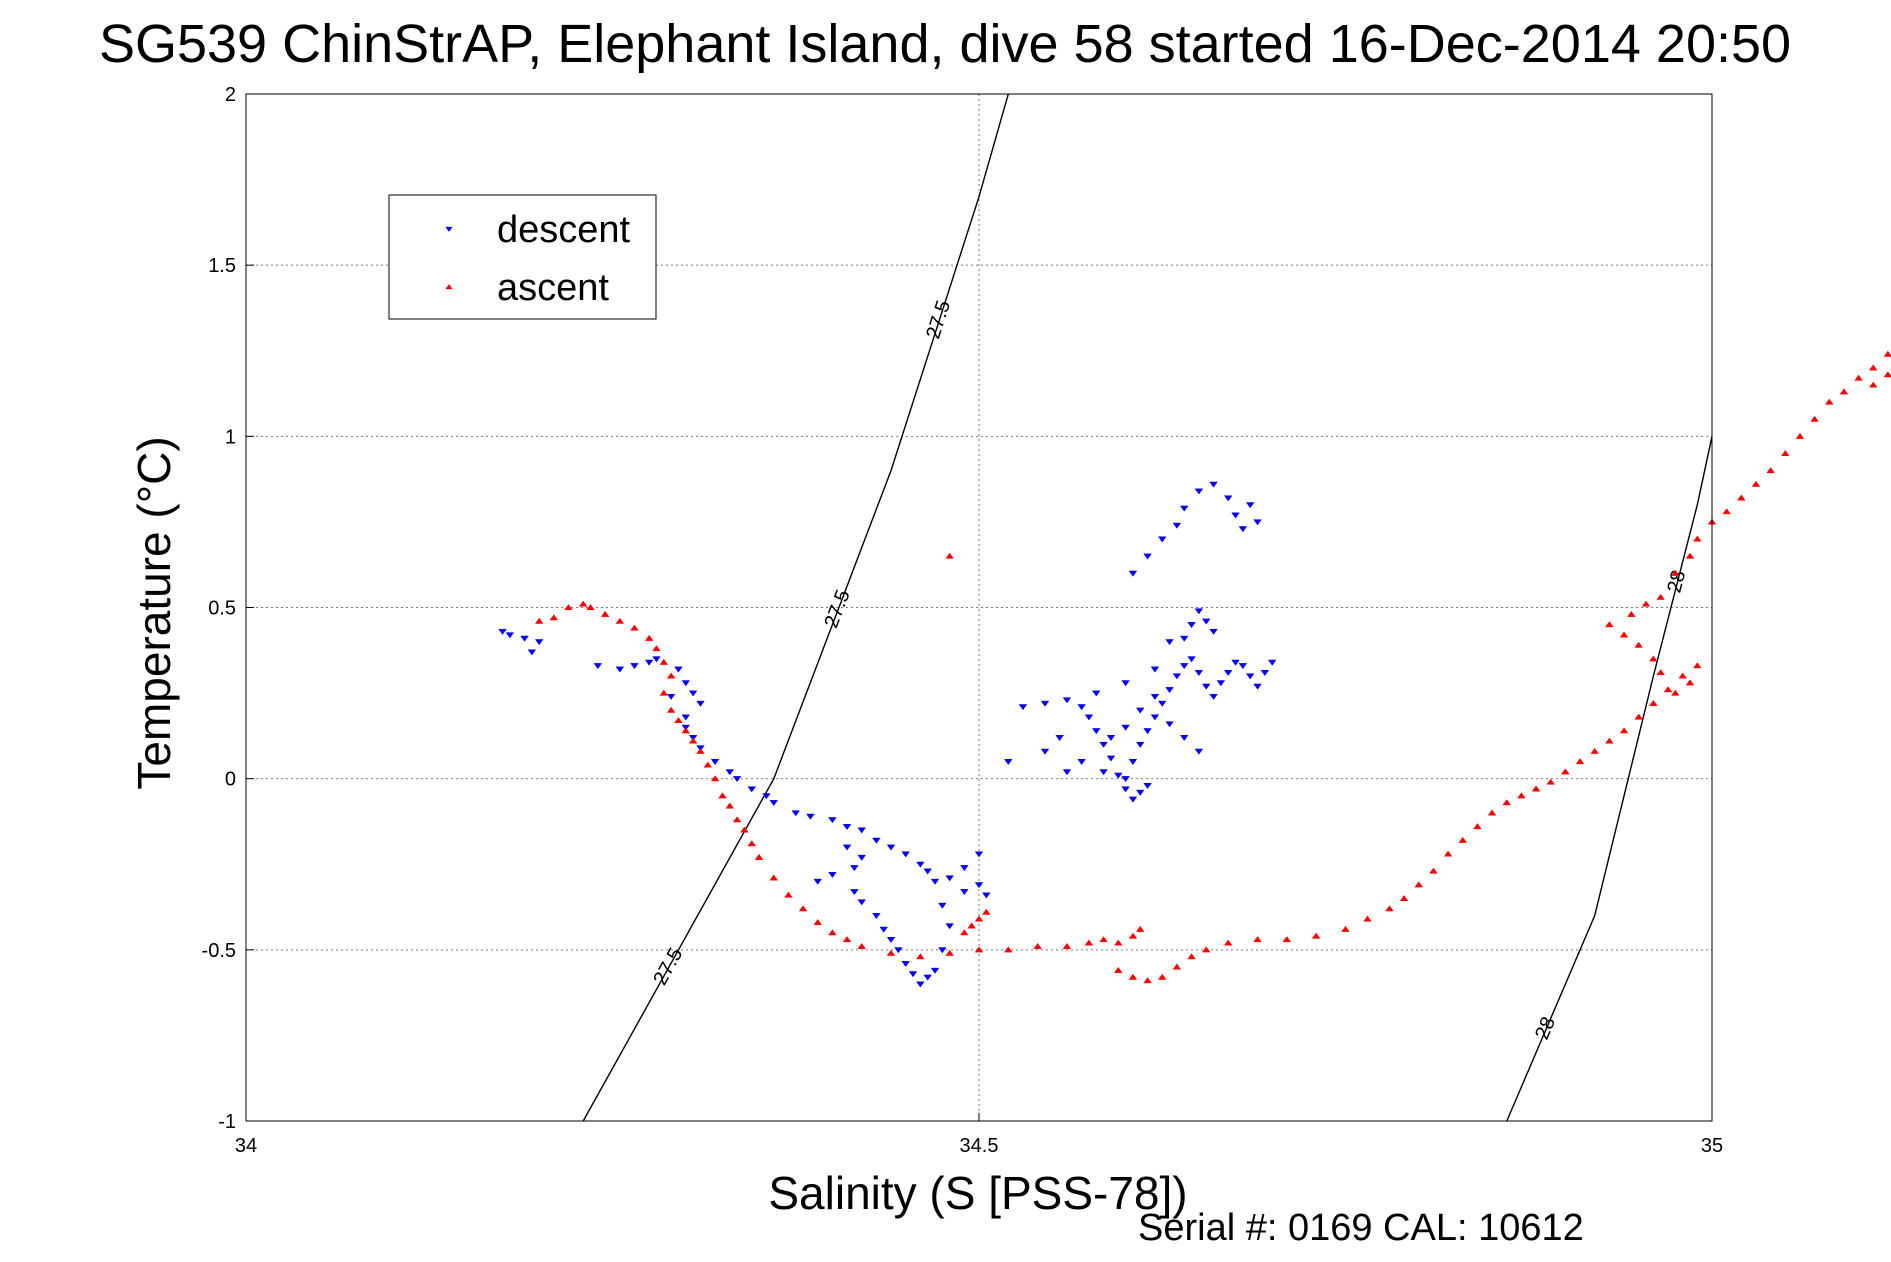 The width and height of the screenshot is (1891, 1262). Describe the element at coordinates (1361, 1228) in the screenshot. I see `serial-footer: Serial #: 0169 CAL: 10612` at that location.